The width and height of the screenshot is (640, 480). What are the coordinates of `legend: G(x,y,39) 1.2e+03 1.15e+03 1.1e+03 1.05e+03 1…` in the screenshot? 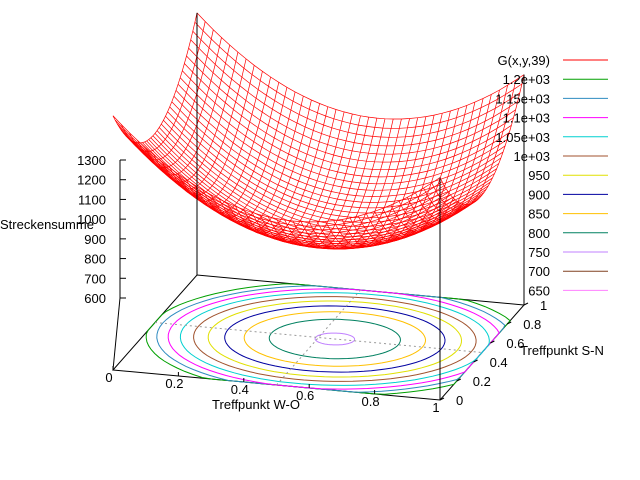 It's located at (551, 175).